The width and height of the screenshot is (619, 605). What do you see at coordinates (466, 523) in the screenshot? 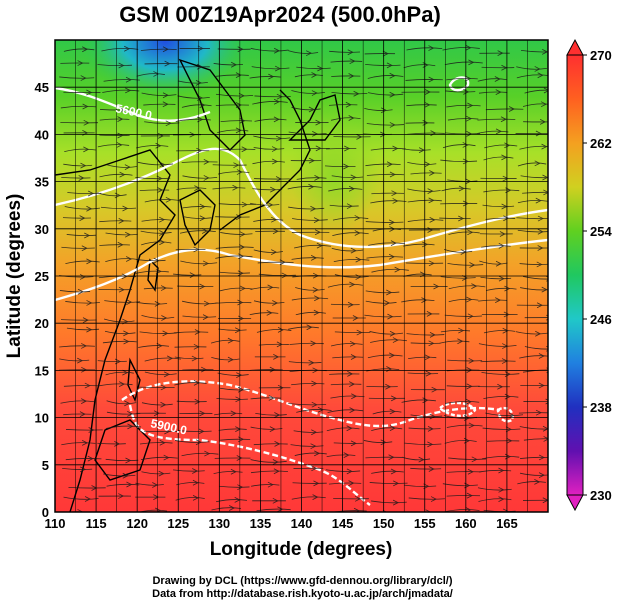
I see `x-tick-label: 160` at bounding box center [466, 523].